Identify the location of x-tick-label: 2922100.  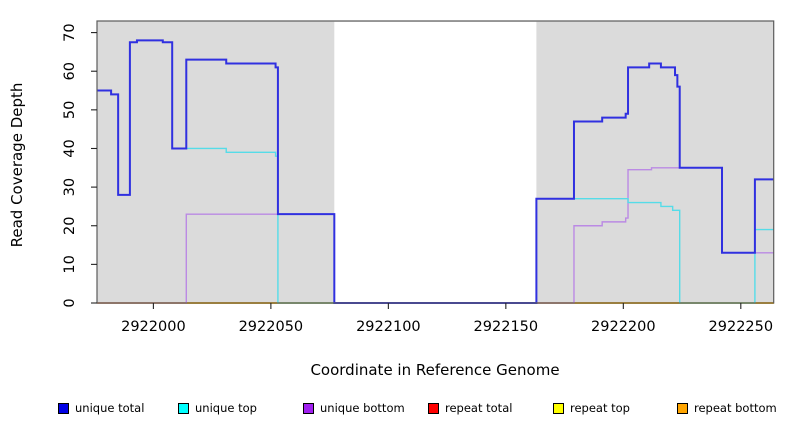
(388, 327).